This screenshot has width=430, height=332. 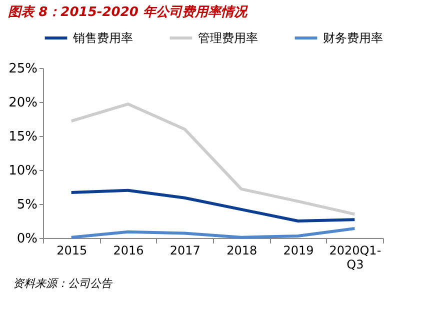 I want to click on x-tick-label: 2018, so click(x=242, y=251).